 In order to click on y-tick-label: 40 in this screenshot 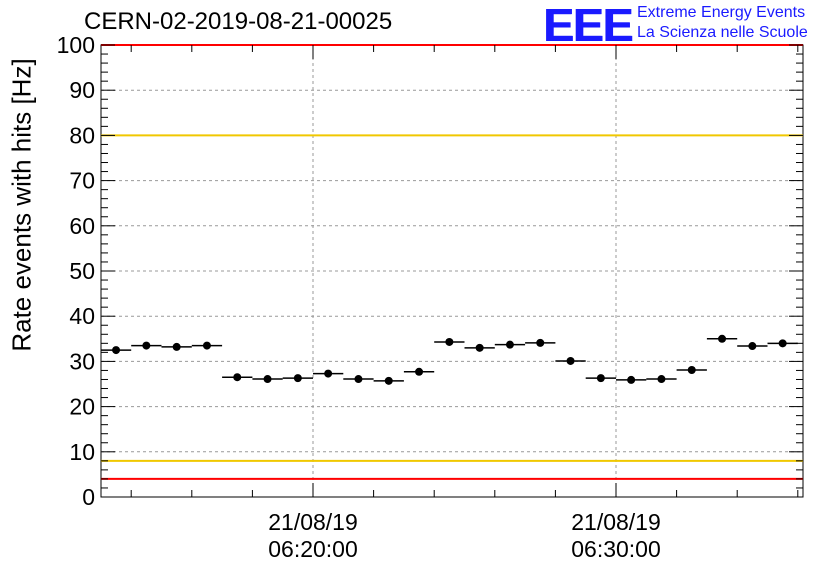, I will do `click(82, 316)`.